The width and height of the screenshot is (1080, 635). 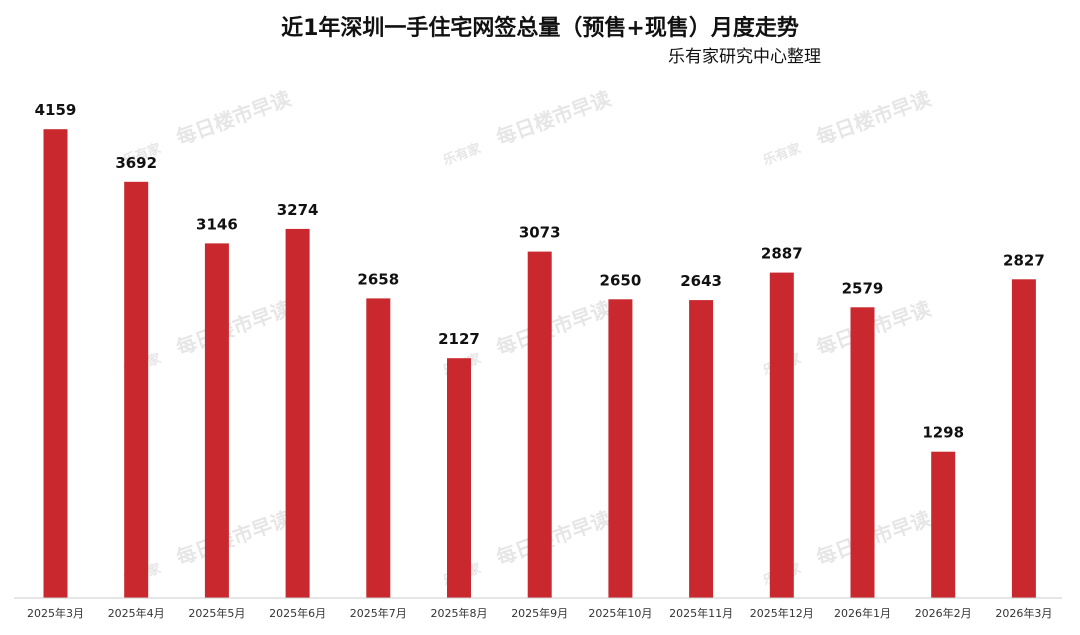 I want to click on value-label: 3692, so click(x=136, y=163).